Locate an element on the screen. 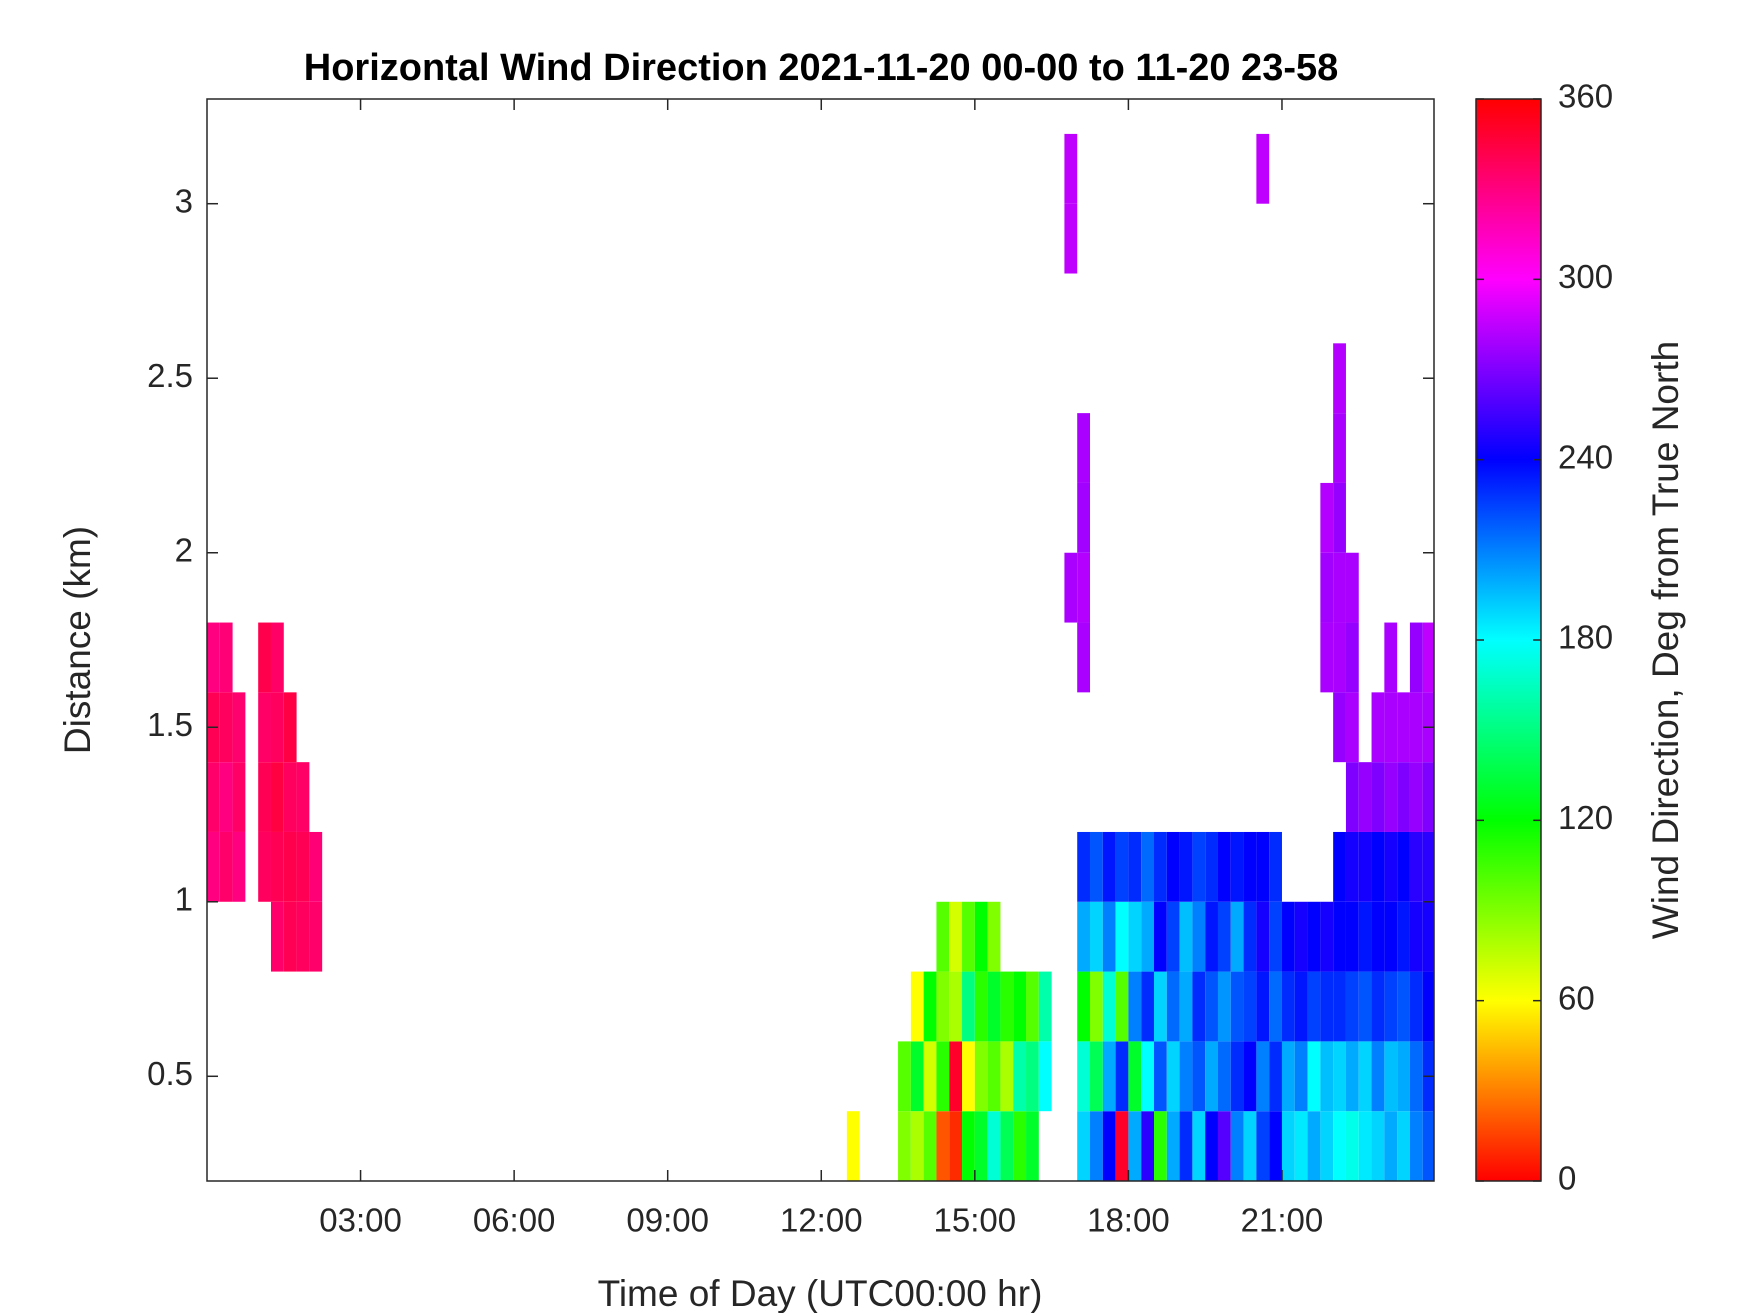 The image size is (1750, 1313). colorbar-tick-label: 360 is located at coordinates (1585, 96).